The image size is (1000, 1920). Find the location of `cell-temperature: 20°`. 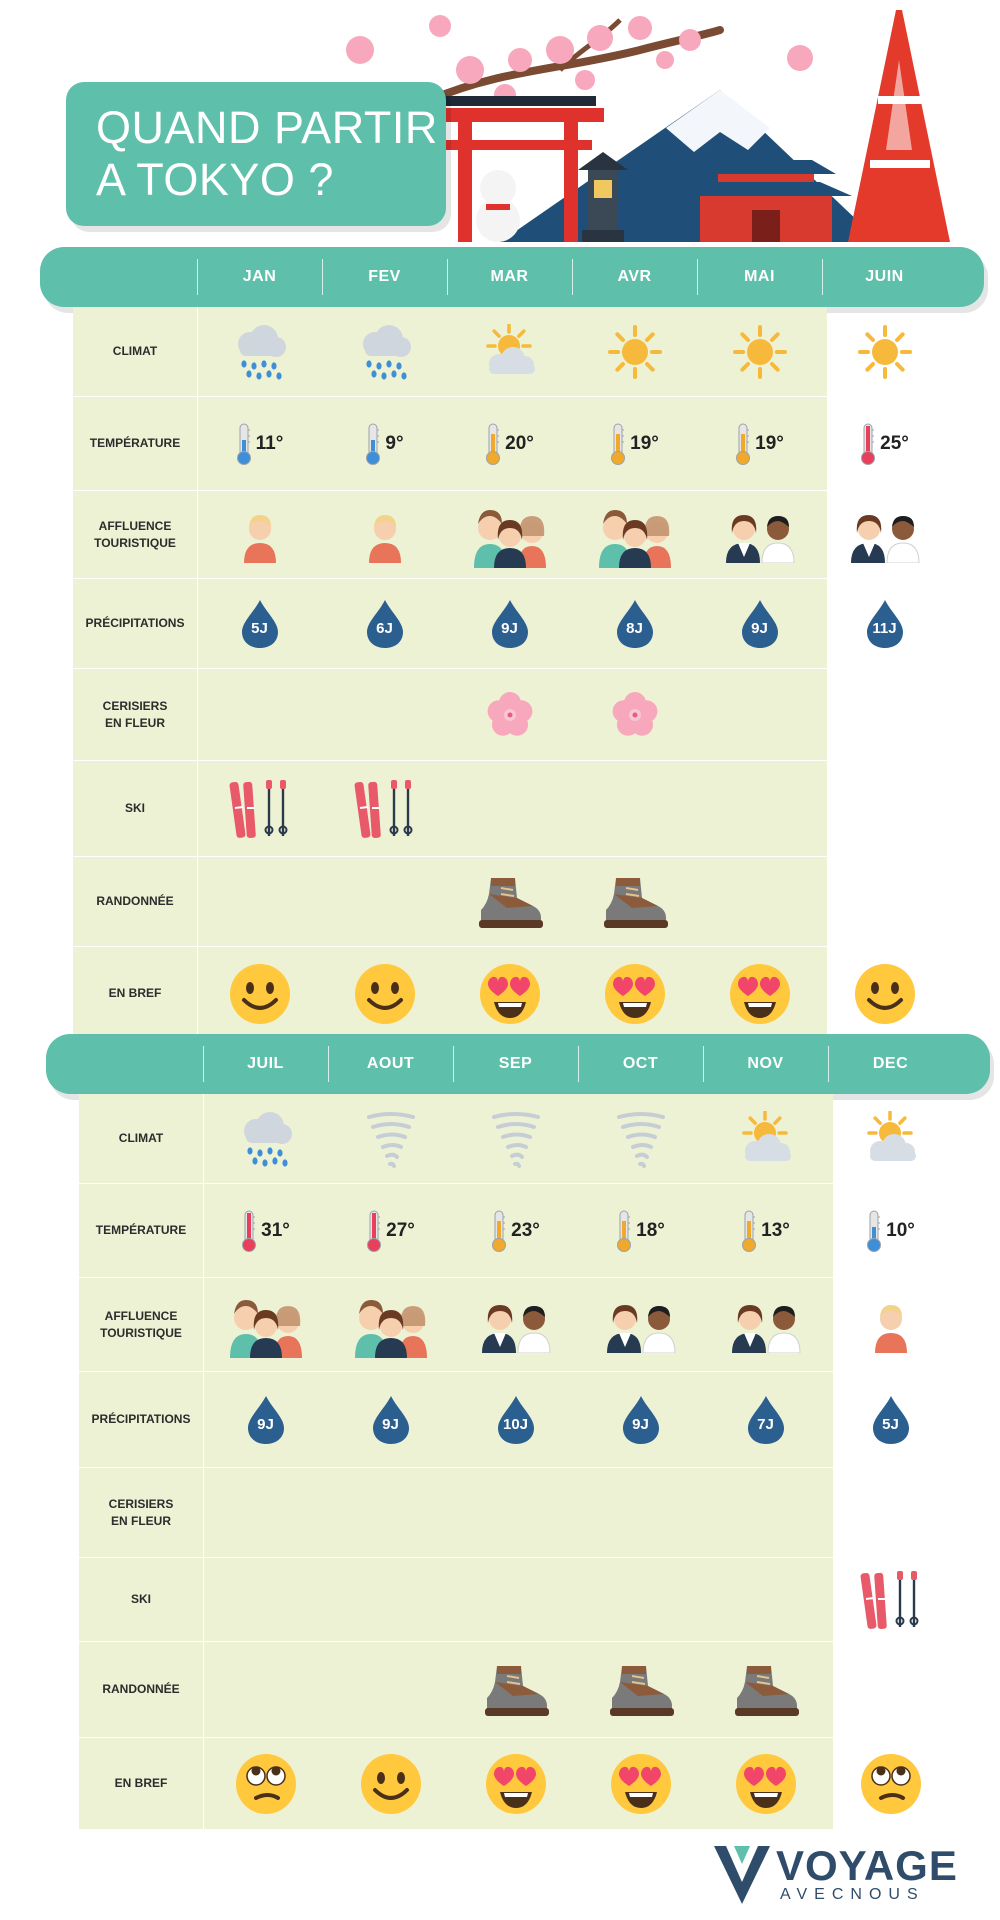

cell-temperature: 20° is located at coordinates (509, 443).